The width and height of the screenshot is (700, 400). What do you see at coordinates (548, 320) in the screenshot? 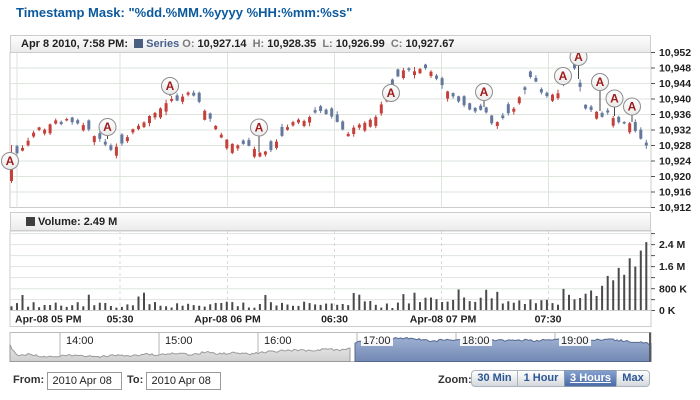
I see `svg-text: 07:30` at bounding box center [548, 320].